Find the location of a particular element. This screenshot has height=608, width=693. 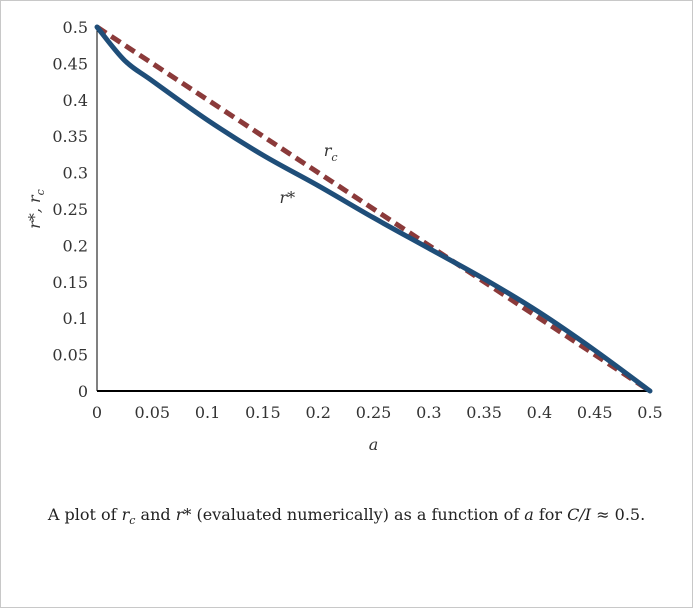

curve-annotations: rc r* is located at coordinates (308, 174).